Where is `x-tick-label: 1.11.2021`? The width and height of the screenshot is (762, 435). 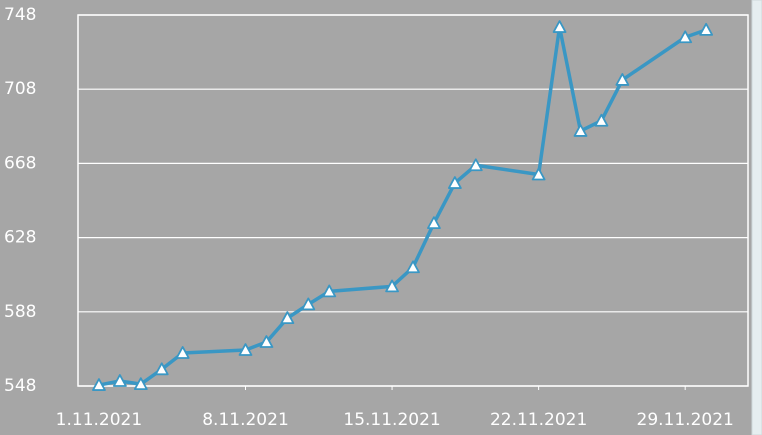 x-tick-label: 1.11.2021 is located at coordinates (99, 420).